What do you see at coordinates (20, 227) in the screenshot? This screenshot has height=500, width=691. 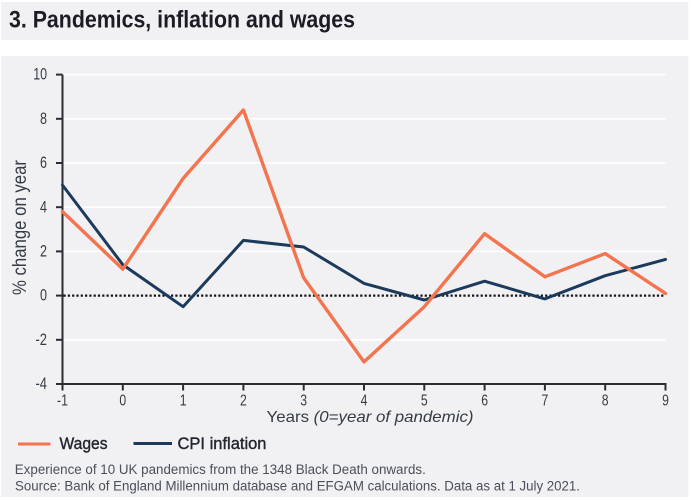 I see `svg-text: % change on year` at bounding box center [20, 227].